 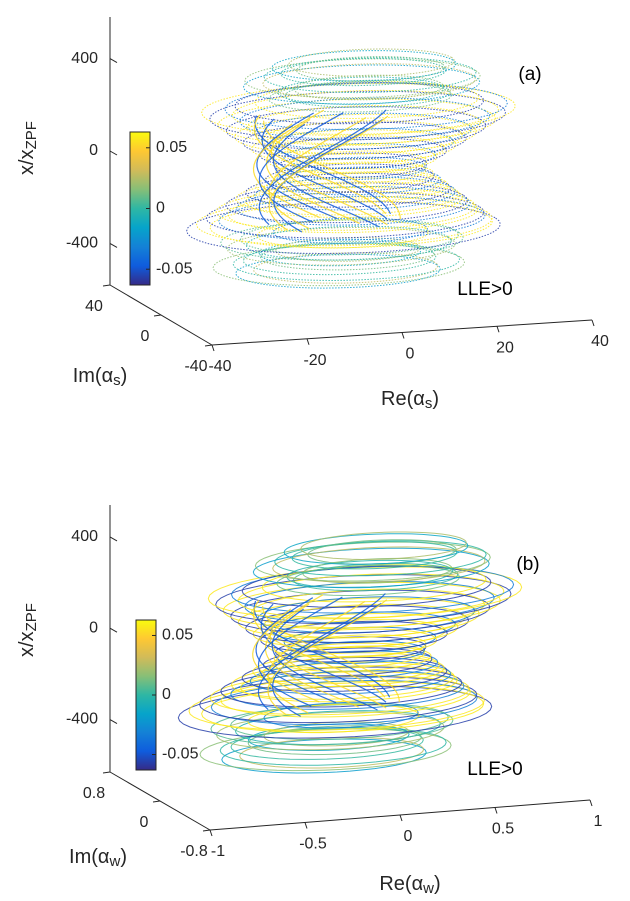 What do you see at coordinates (117, 380) in the screenshot?
I see `subscript: s` at bounding box center [117, 380].